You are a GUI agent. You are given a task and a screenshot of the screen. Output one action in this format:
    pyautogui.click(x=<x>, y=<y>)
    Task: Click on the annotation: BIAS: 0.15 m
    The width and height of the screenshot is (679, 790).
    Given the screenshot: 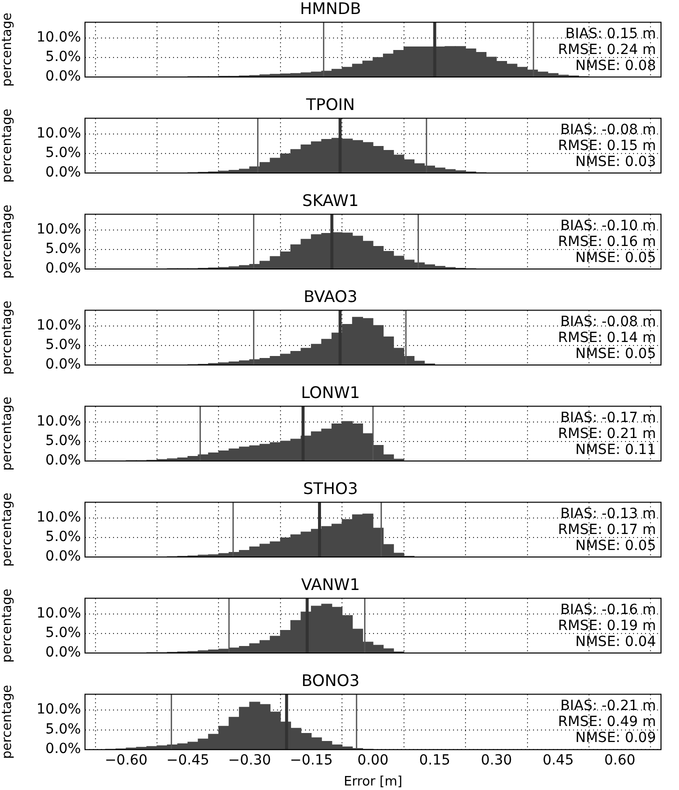 What is the action you would take?
    pyautogui.click(x=610, y=34)
    